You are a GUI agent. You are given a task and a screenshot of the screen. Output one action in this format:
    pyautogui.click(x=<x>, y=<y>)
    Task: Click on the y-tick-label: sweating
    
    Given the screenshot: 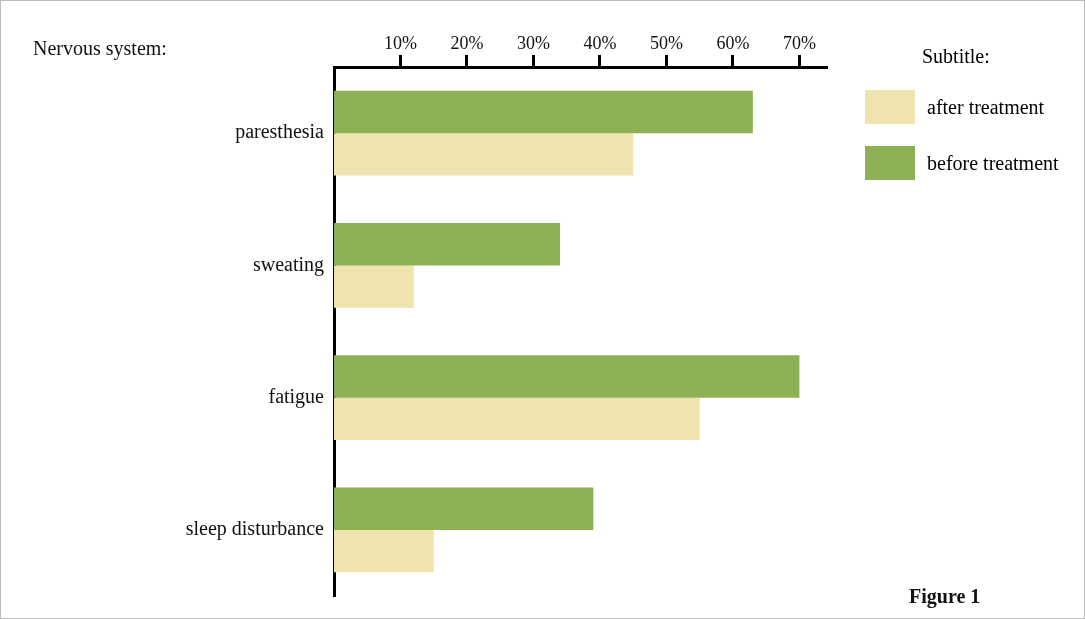 What is the action you would take?
    pyautogui.click(x=288, y=264)
    